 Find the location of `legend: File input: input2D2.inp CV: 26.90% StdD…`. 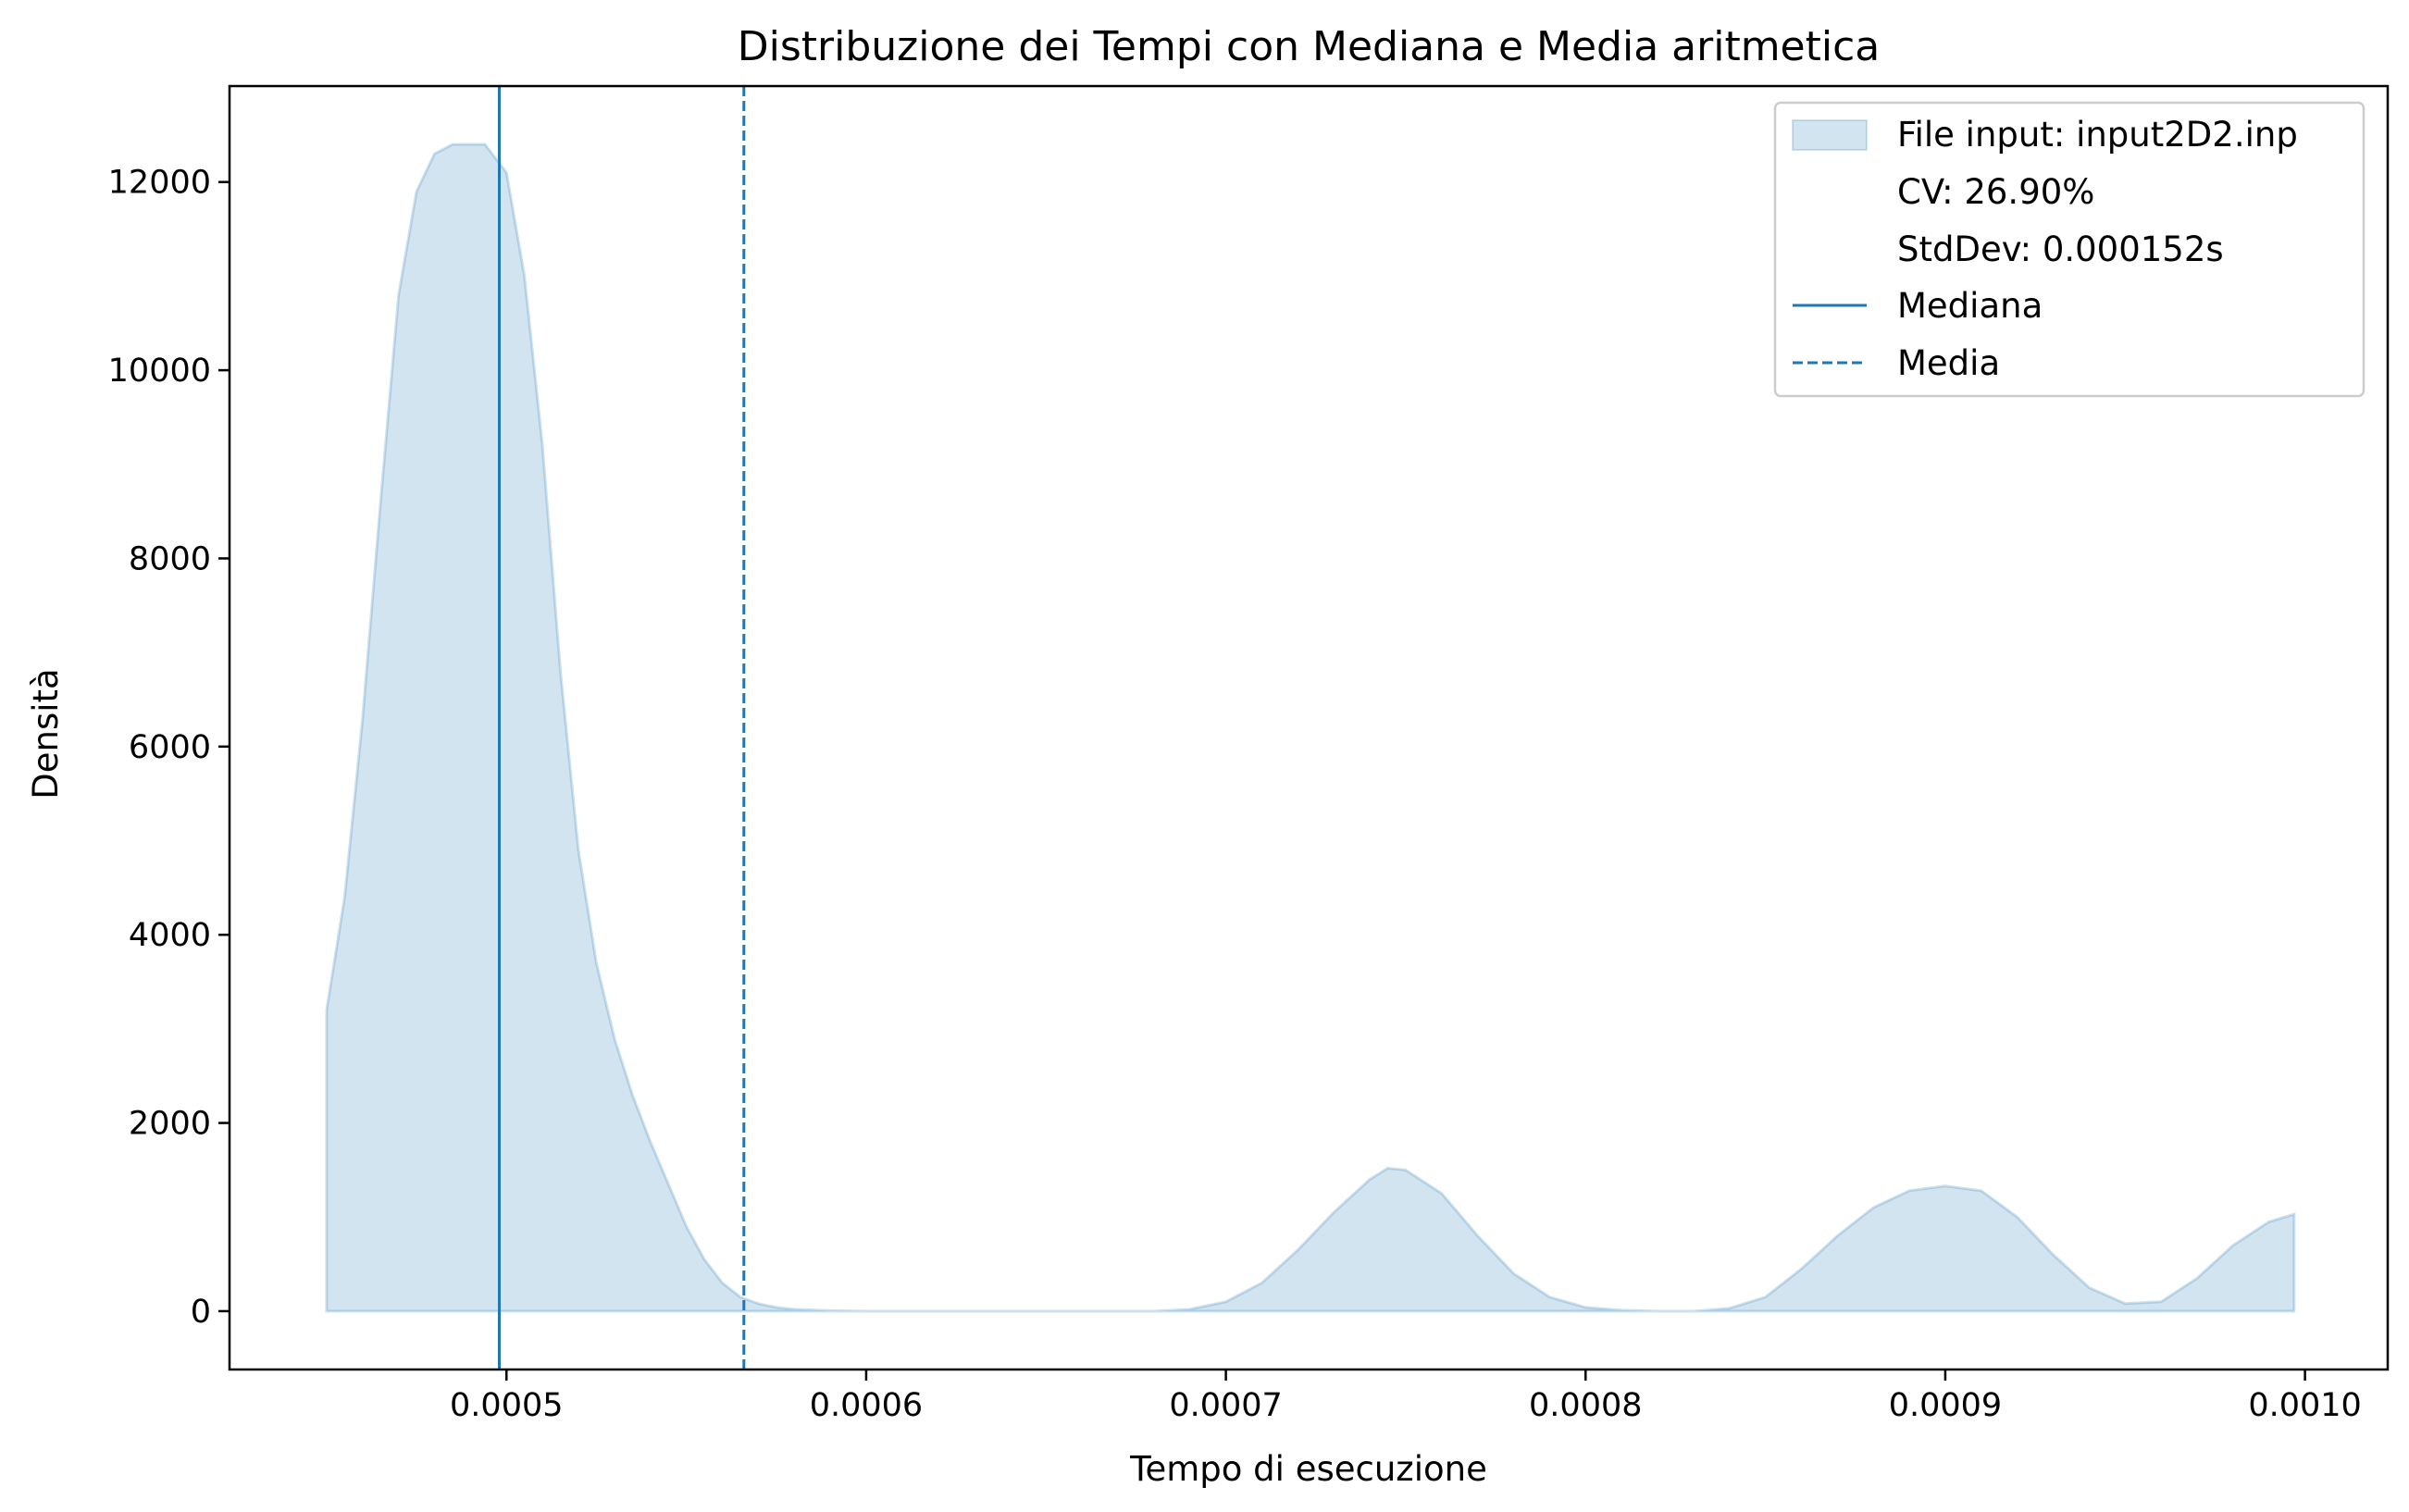

legend: File input: input2D2.inp CV: 26.90% StdD… is located at coordinates (2069, 249).